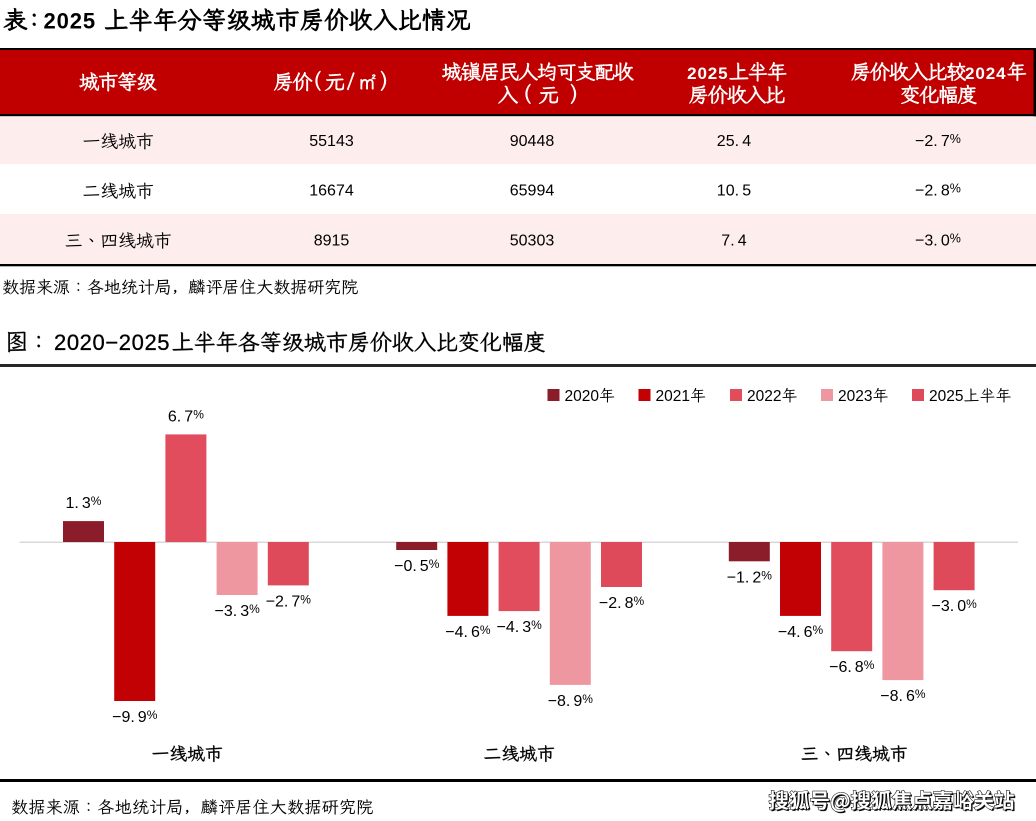 This screenshot has height=821, width=1036. What do you see at coordinates (331, 141) in the screenshot?
I see `svg-text: 55143` at bounding box center [331, 141].